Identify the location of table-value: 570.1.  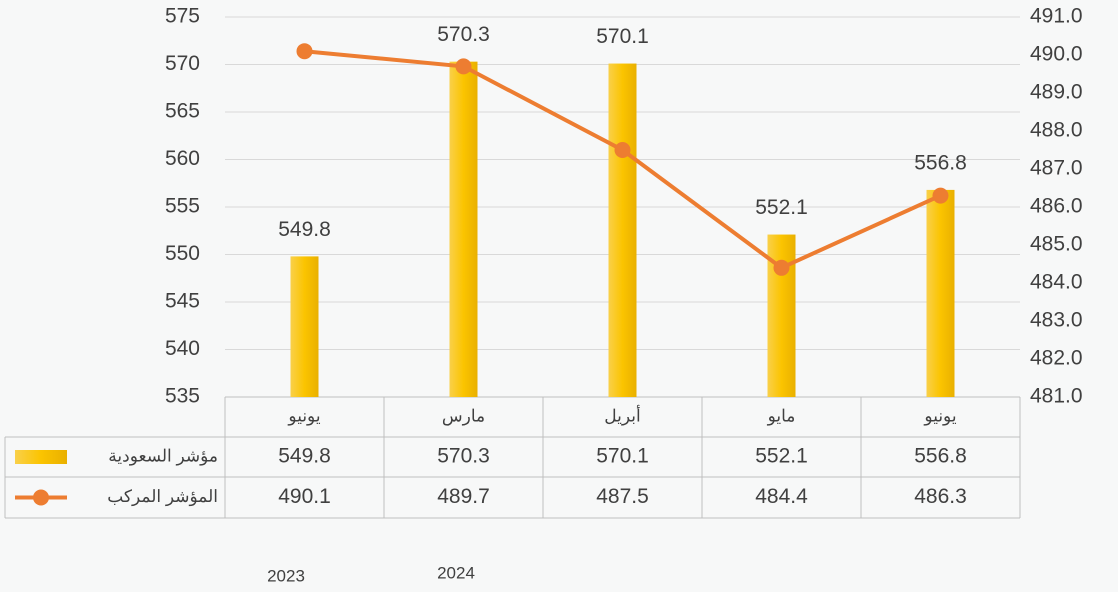
(622, 456).